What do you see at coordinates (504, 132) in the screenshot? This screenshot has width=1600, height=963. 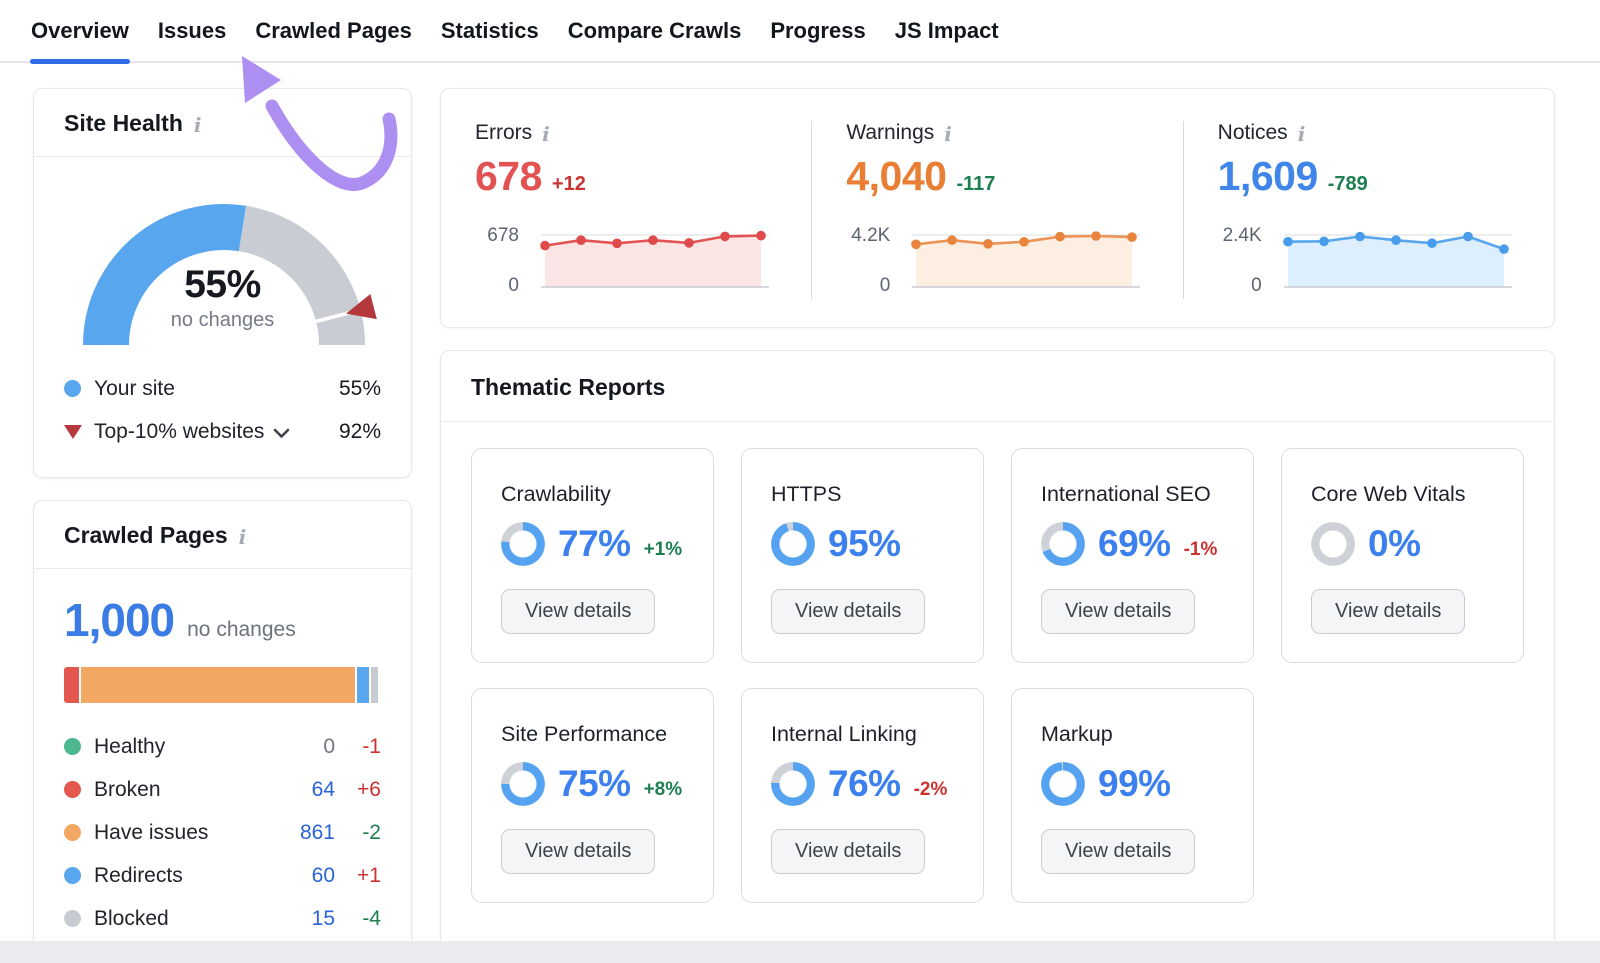 I see `stat-title: Errors` at bounding box center [504, 132].